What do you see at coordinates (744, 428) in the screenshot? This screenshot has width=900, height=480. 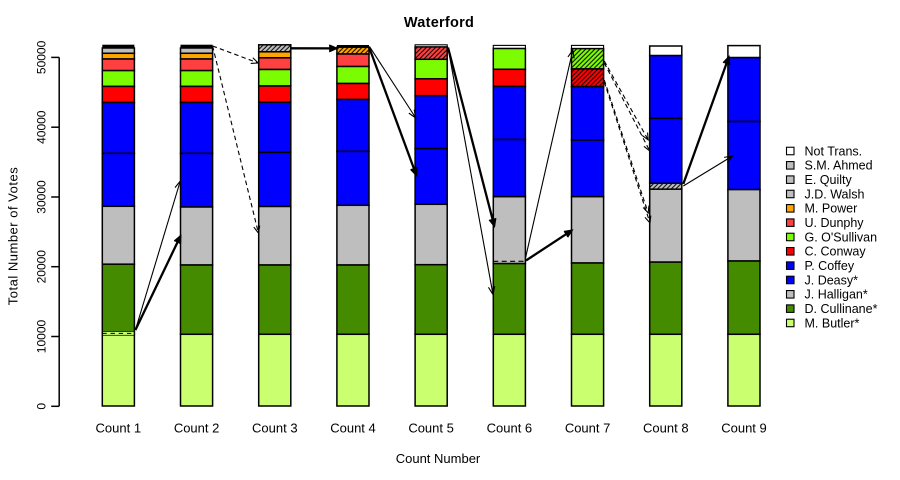 I see `svg-text: Count 9` at bounding box center [744, 428].